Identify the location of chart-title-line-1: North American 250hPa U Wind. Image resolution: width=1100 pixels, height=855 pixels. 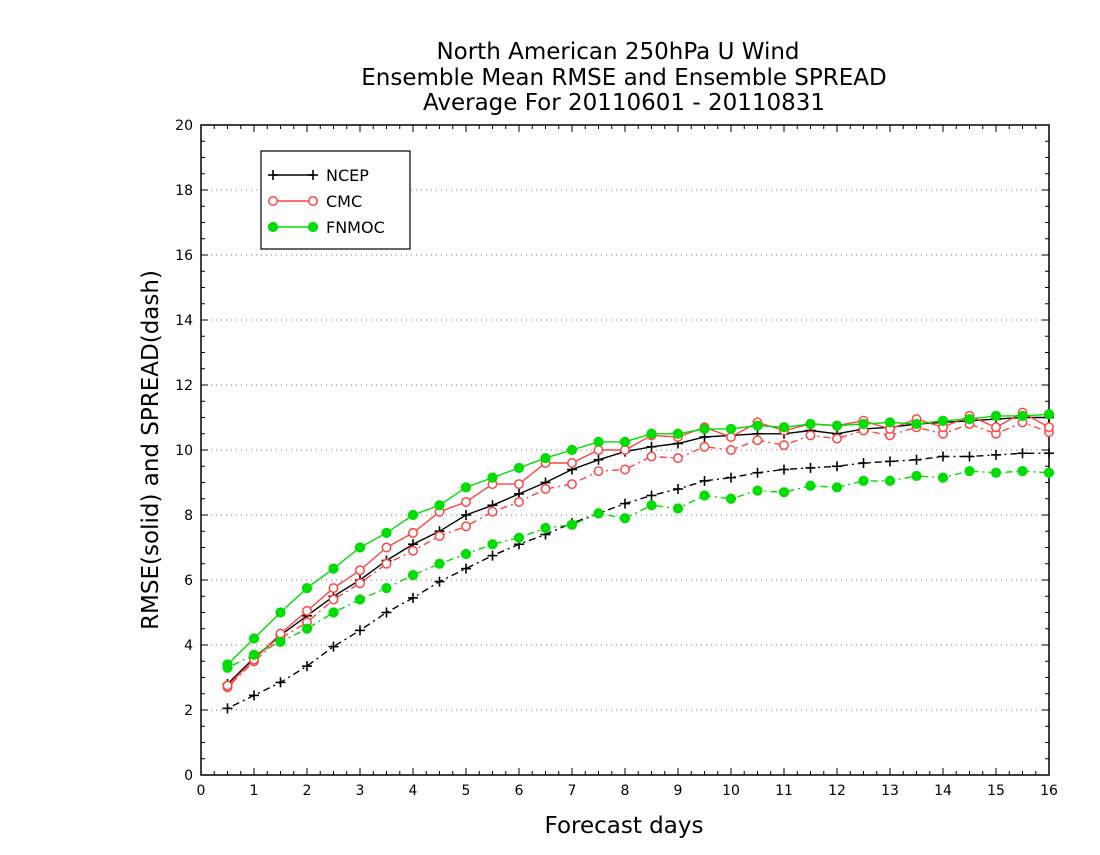
(617, 52).